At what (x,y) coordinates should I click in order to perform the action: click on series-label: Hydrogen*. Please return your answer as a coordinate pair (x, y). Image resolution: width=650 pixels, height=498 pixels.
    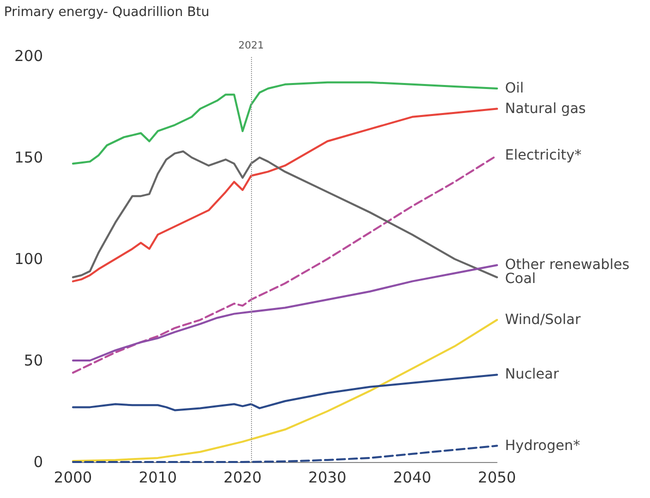
    Looking at the image, I should click on (542, 446).